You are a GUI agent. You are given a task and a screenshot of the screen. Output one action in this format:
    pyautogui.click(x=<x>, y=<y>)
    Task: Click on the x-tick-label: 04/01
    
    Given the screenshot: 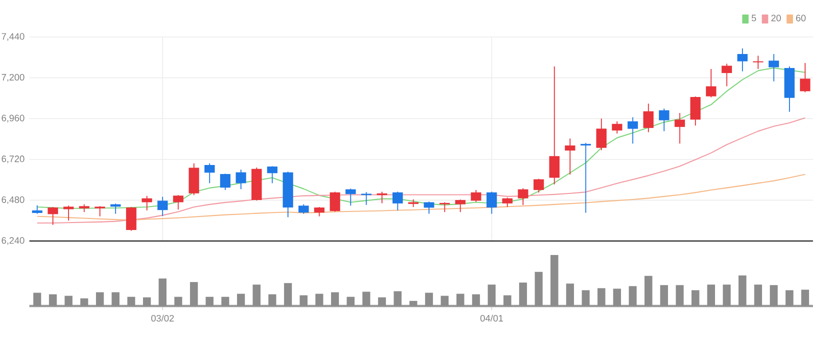 What is the action you would take?
    pyautogui.click(x=491, y=318)
    